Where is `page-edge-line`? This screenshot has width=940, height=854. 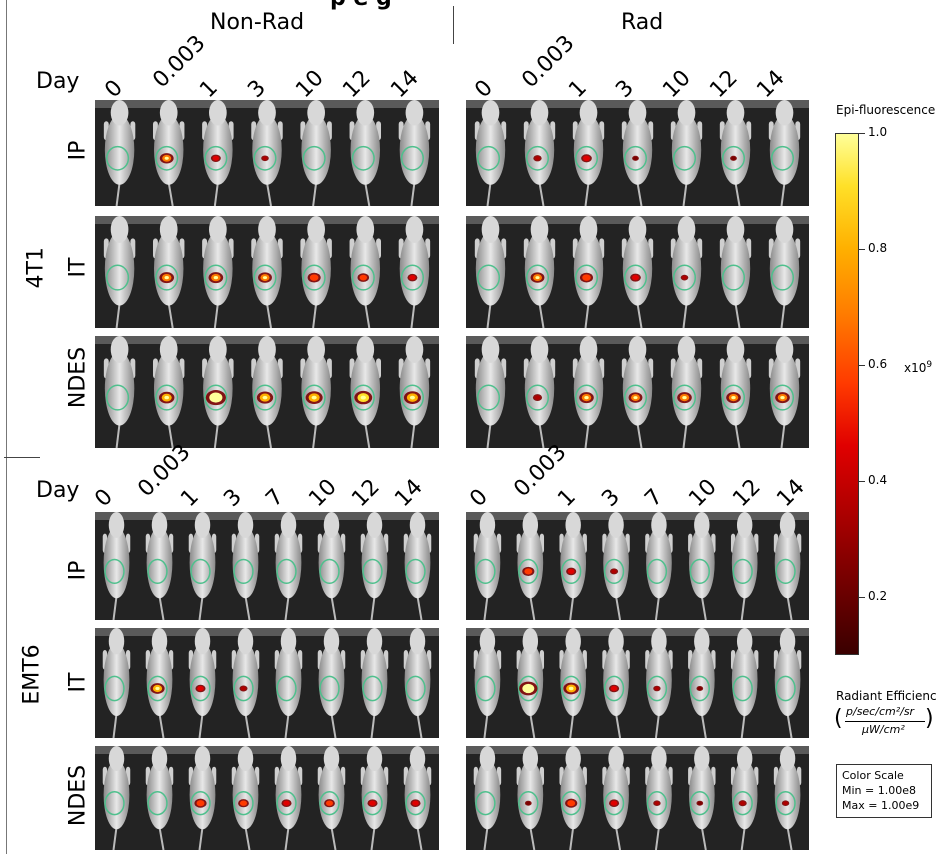
page-edge-line is located at coordinates (6, 427).